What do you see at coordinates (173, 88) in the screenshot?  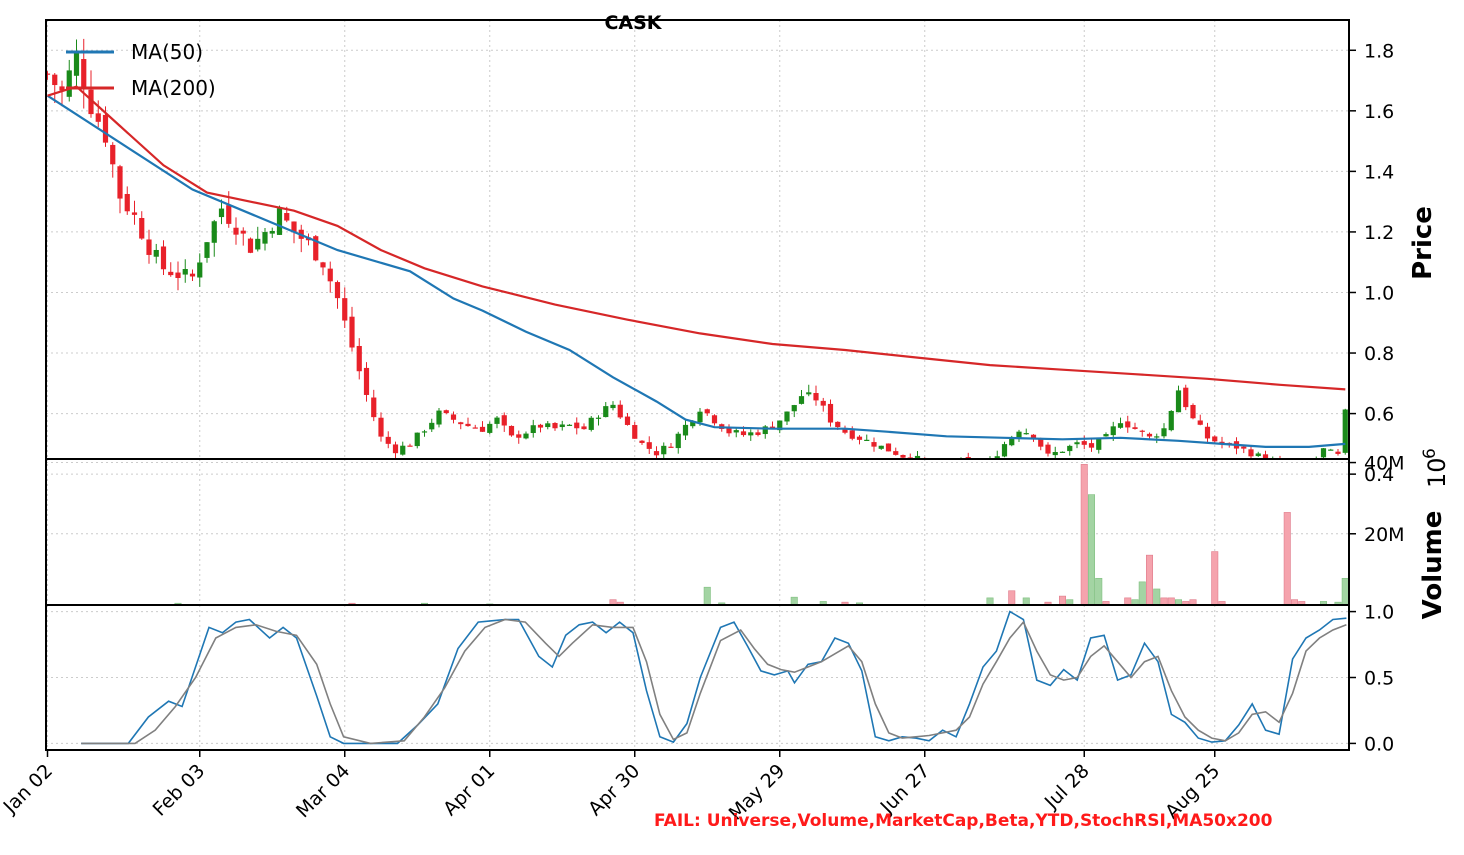 I see `legend-label-ma200: MA(200)` at bounding box center [173, 88].